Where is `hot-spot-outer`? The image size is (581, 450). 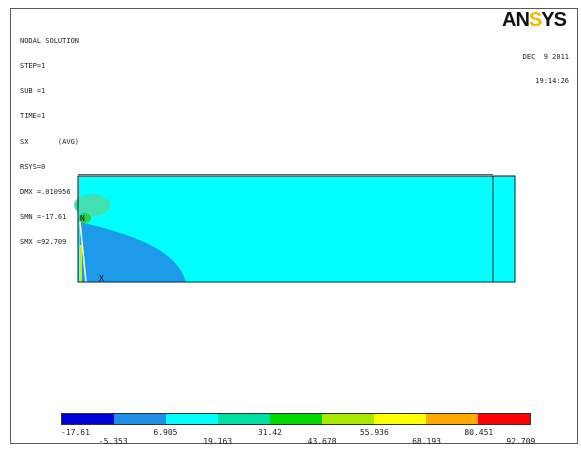 hot-spot-outer is located at coordinates (92, 205).